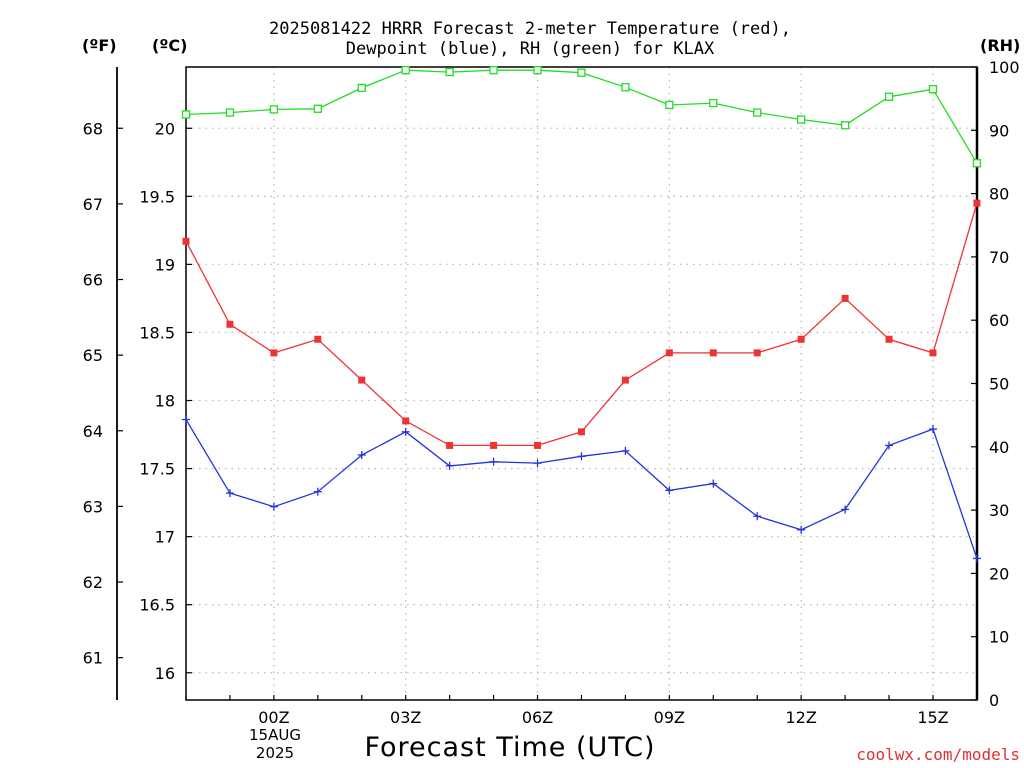 This screenshot has height=768, width=1024. I want to click on x-tick-label: 12Z, so click(800, 717).